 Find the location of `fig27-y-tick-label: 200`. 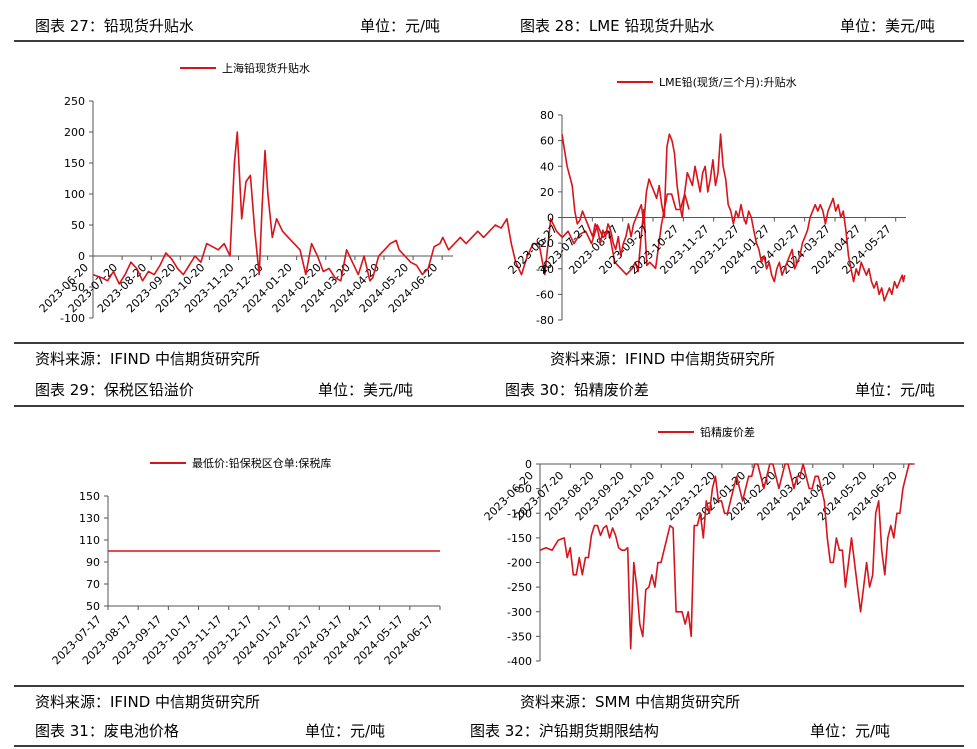

fig27-y-tick-label: 200 is located at coordinates (74, 132).